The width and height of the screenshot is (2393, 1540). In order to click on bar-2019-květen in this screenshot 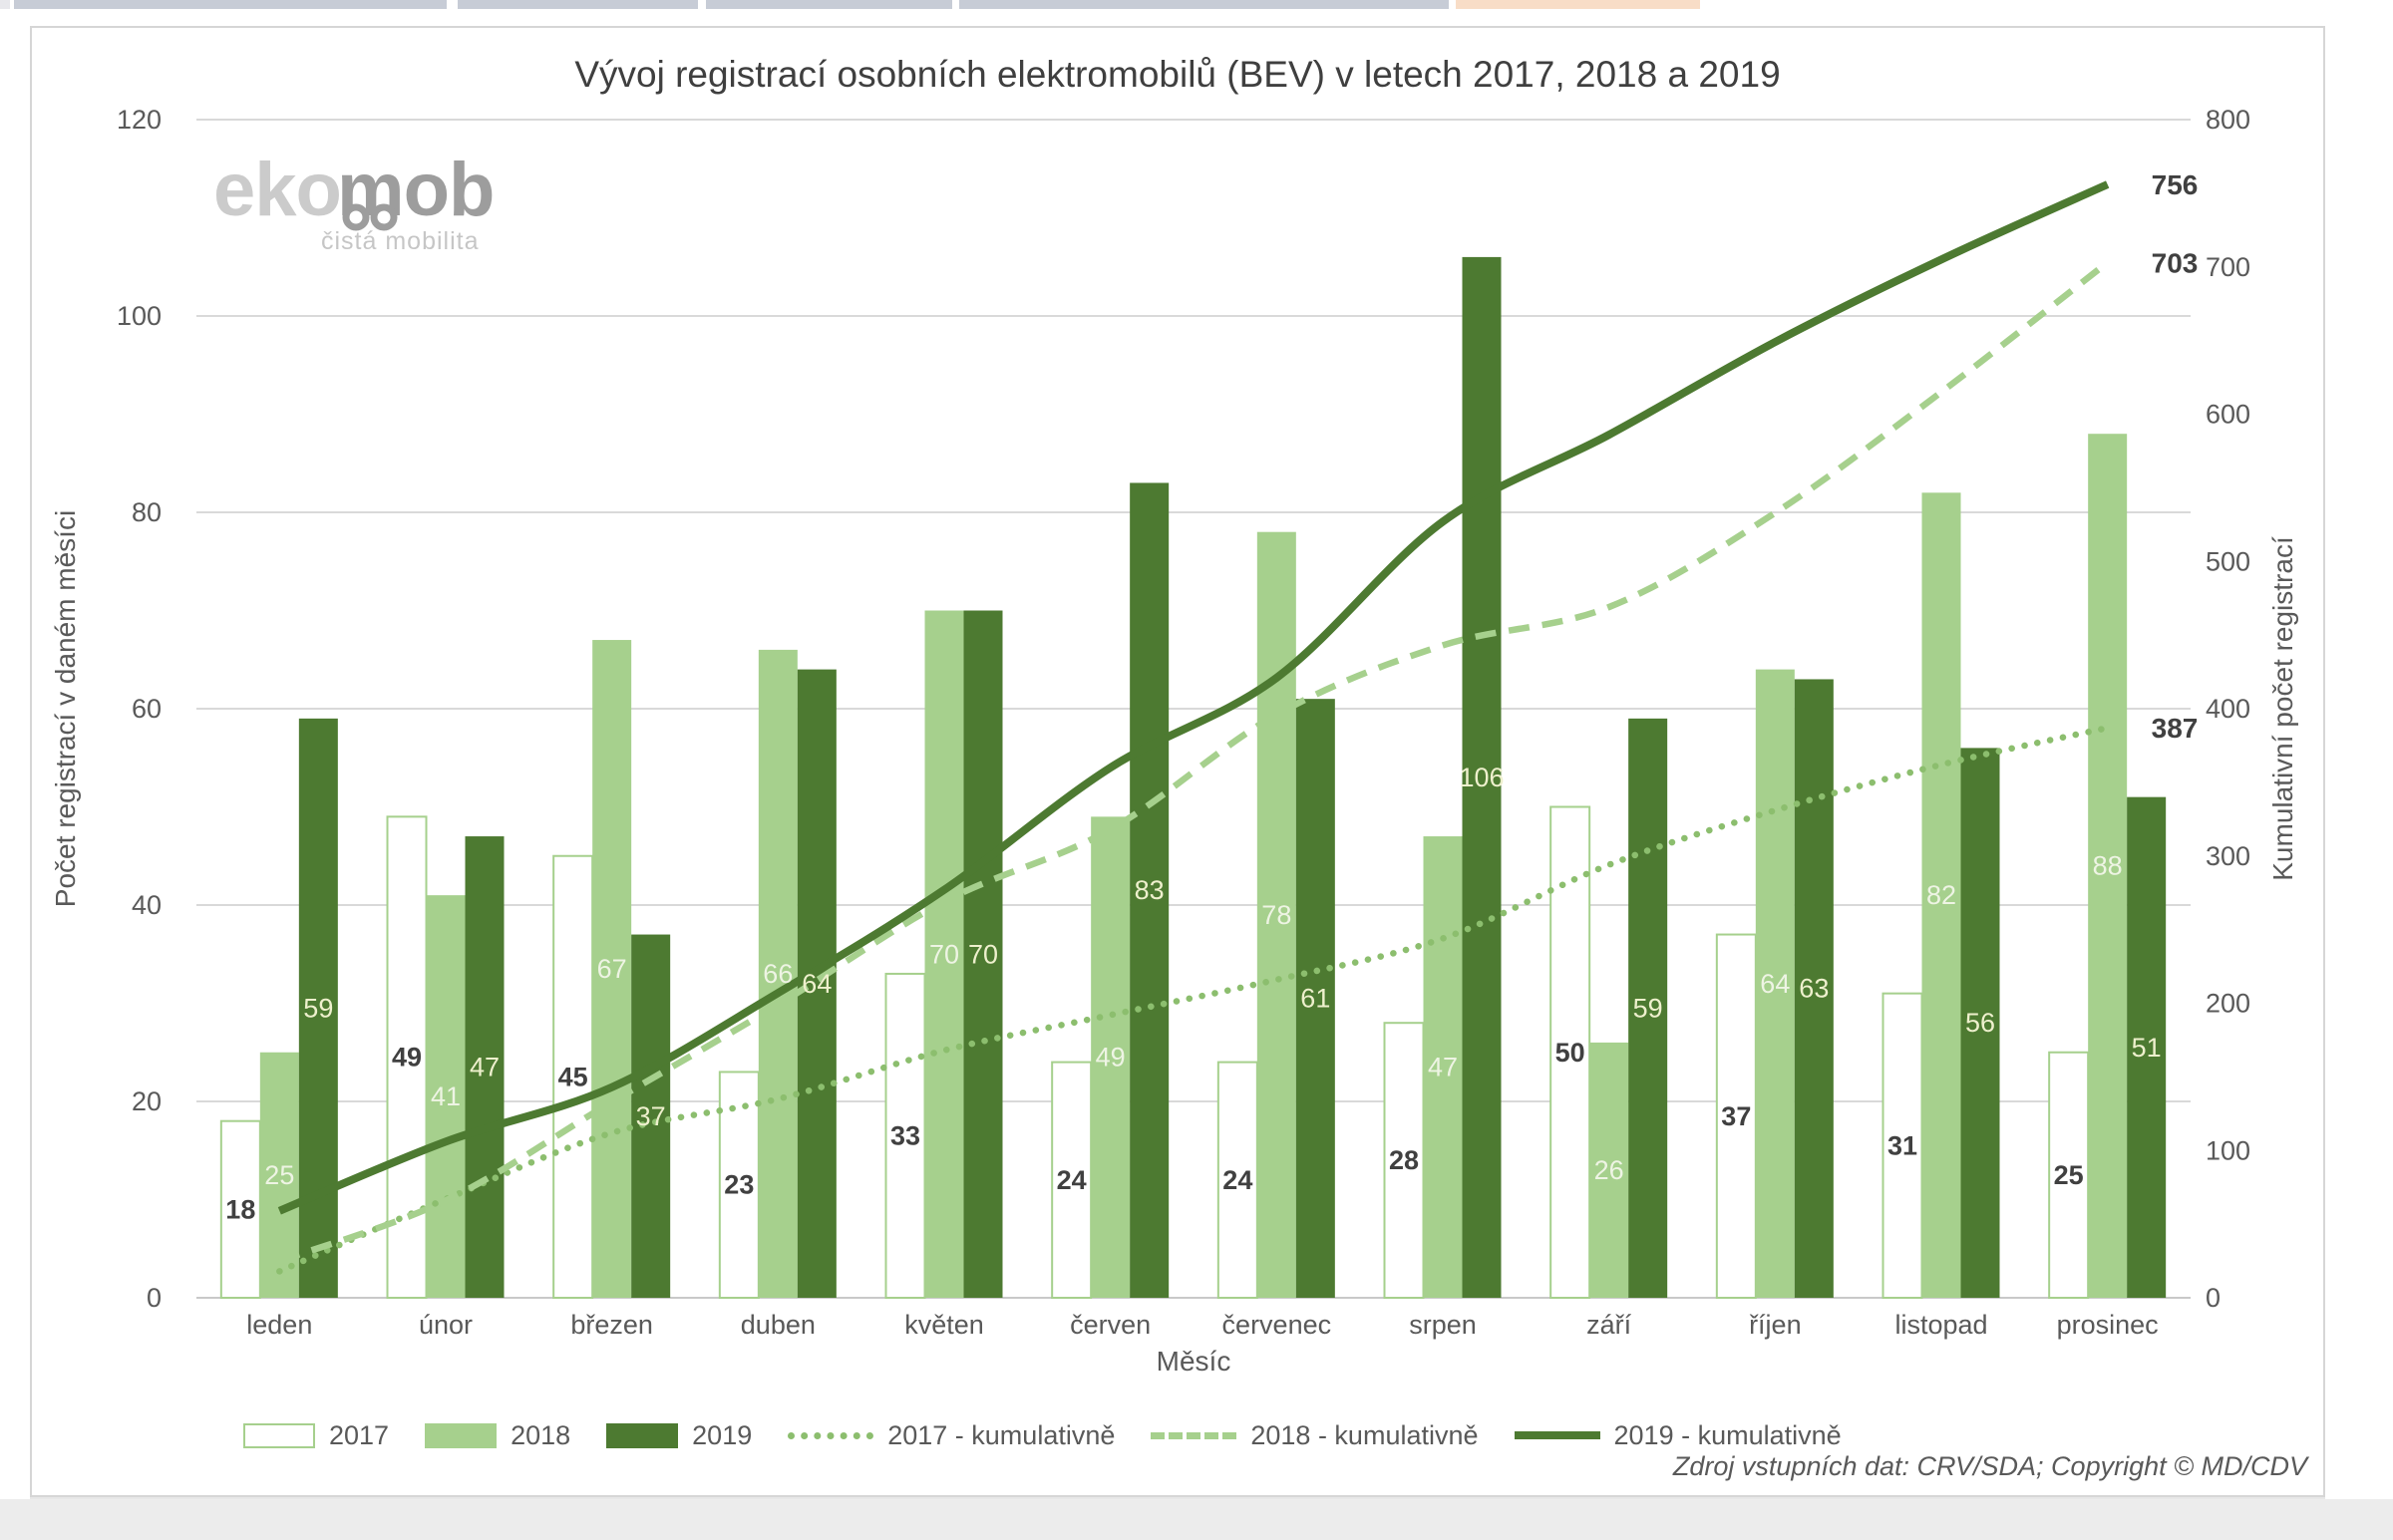, I will do `click(983, 954)`.